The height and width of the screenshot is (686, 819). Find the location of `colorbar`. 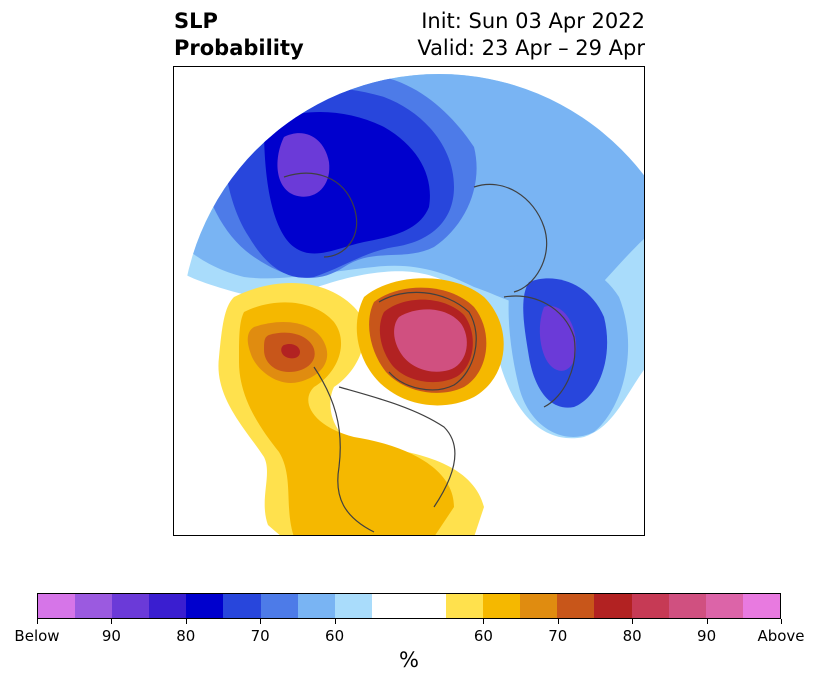

colorbar is located at coordinates (409, 606).